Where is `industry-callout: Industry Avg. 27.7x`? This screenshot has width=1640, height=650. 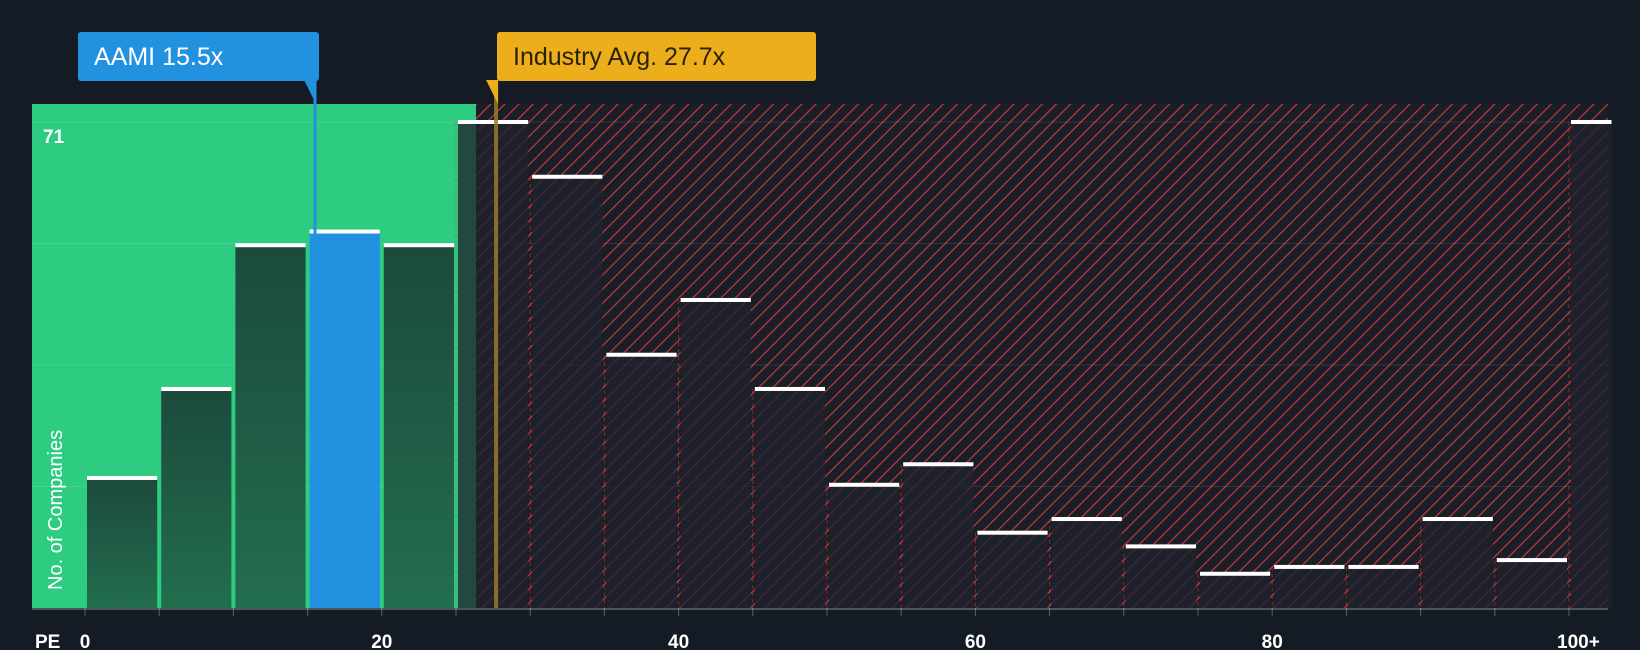 industry-callout: Industry Avg. 27.7x is located at coordinates (651, 68).